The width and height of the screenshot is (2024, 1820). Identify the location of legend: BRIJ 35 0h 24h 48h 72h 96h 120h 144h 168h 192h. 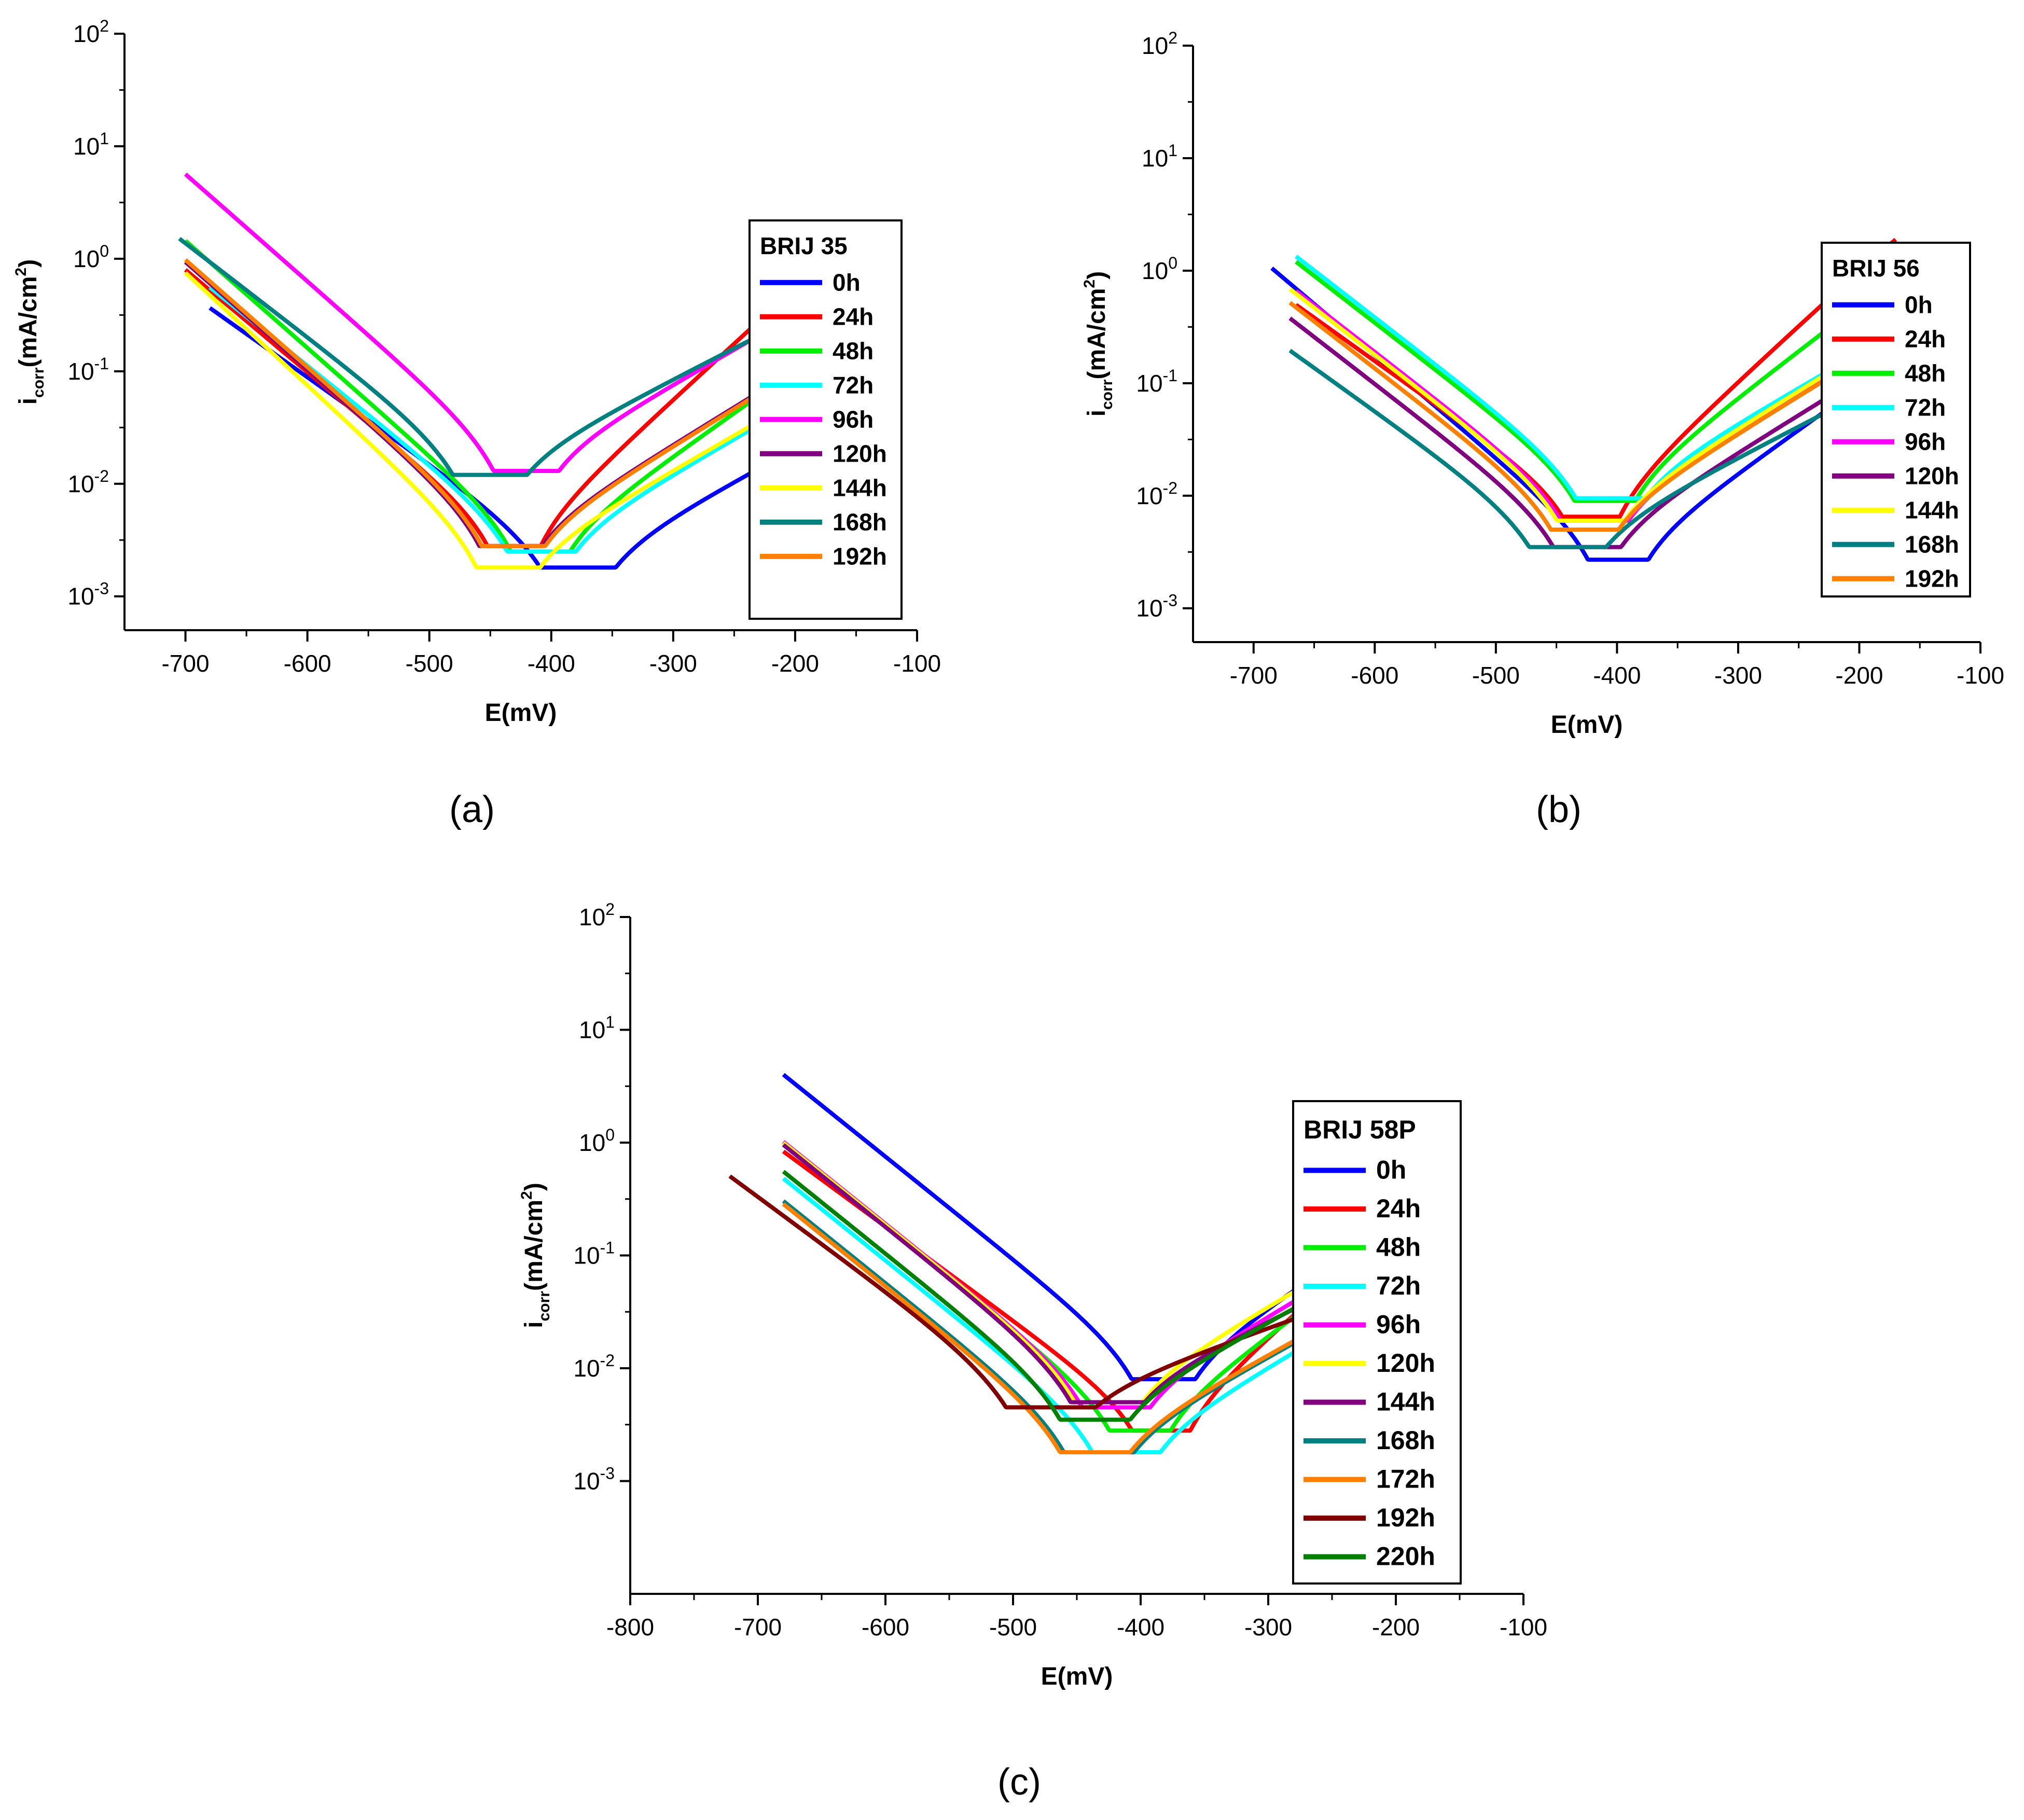
(825, 419).